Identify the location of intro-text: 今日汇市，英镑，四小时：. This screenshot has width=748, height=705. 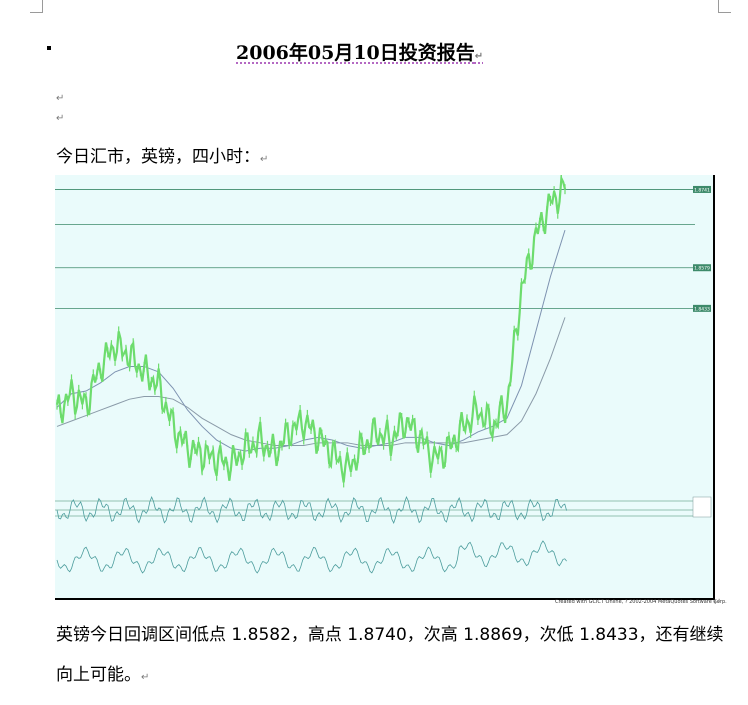
(158, 157).